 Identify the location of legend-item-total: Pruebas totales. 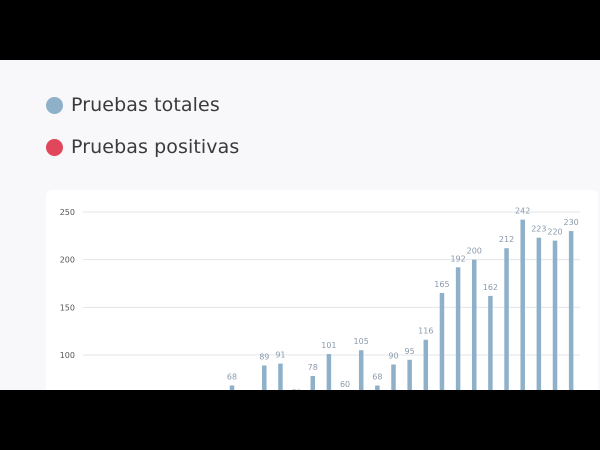
(133, 105).